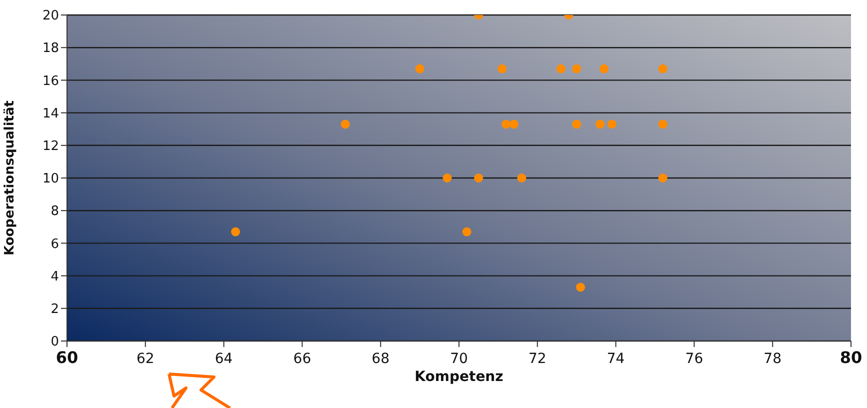  I want to click on x-tick-label: 74, so click(615, 359).